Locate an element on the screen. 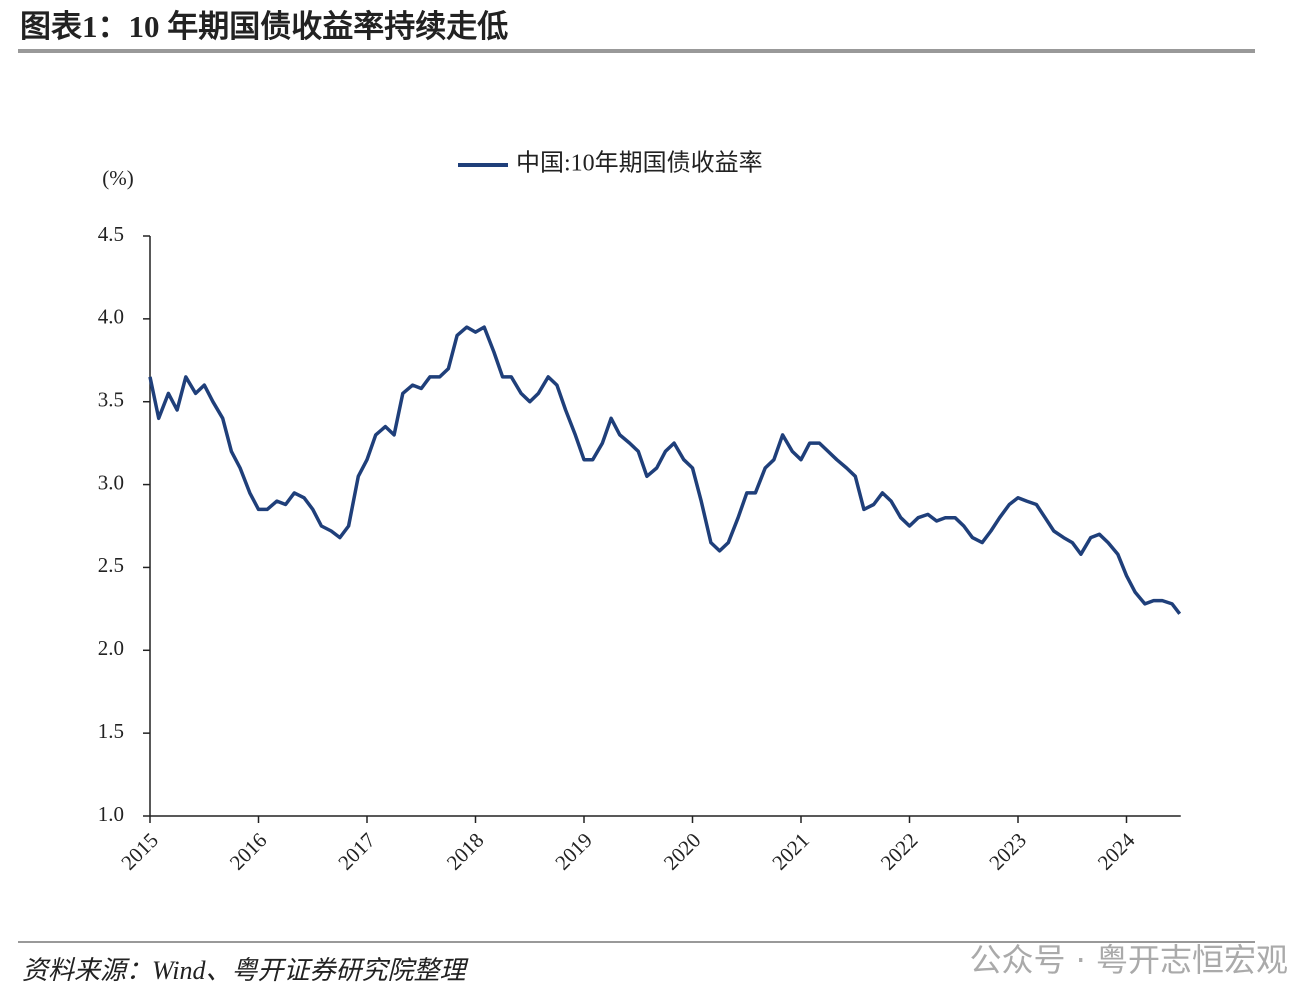  y-tick-label: 3.0 is located at coordinates (111, 482).